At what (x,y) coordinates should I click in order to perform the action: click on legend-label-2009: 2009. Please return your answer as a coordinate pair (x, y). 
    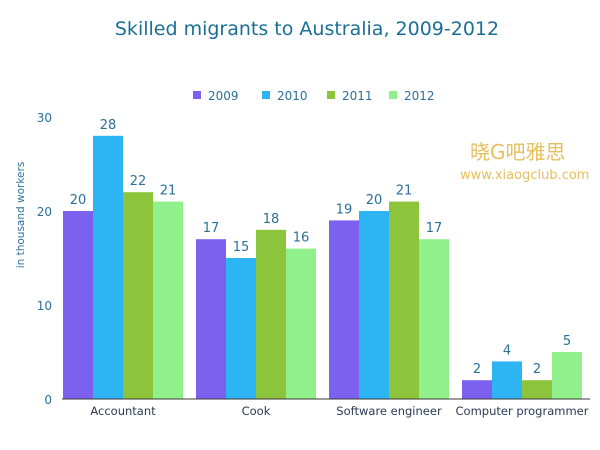
    Looking at the image, I should click on (223, 96).